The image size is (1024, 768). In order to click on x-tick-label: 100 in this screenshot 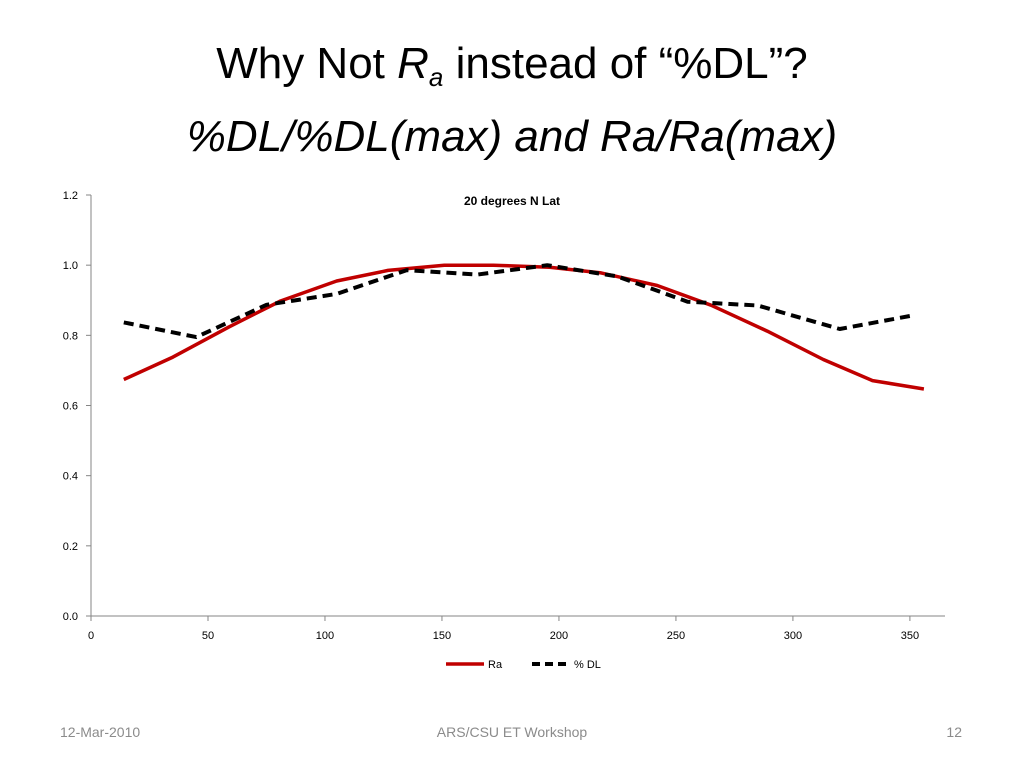, I will do `click(325, 636)`.